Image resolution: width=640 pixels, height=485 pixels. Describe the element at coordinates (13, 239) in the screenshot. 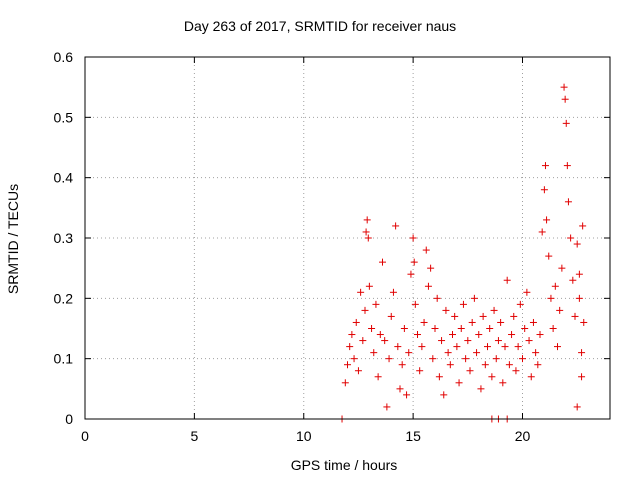

I see `y-axis-label: SRMTID / TECUs` at that location.